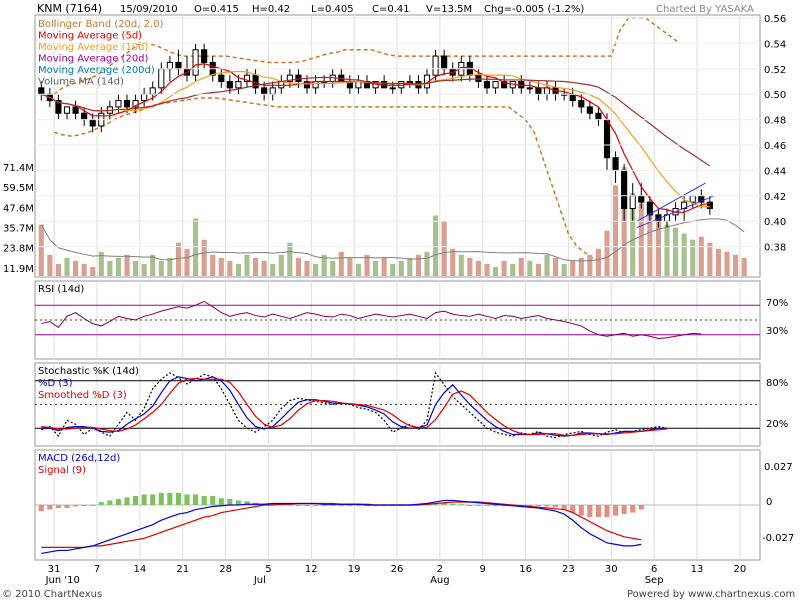  Describe the element at coordinates (775, 121) in the screenshot. I see `price-tick-label: 0.48` at that location.